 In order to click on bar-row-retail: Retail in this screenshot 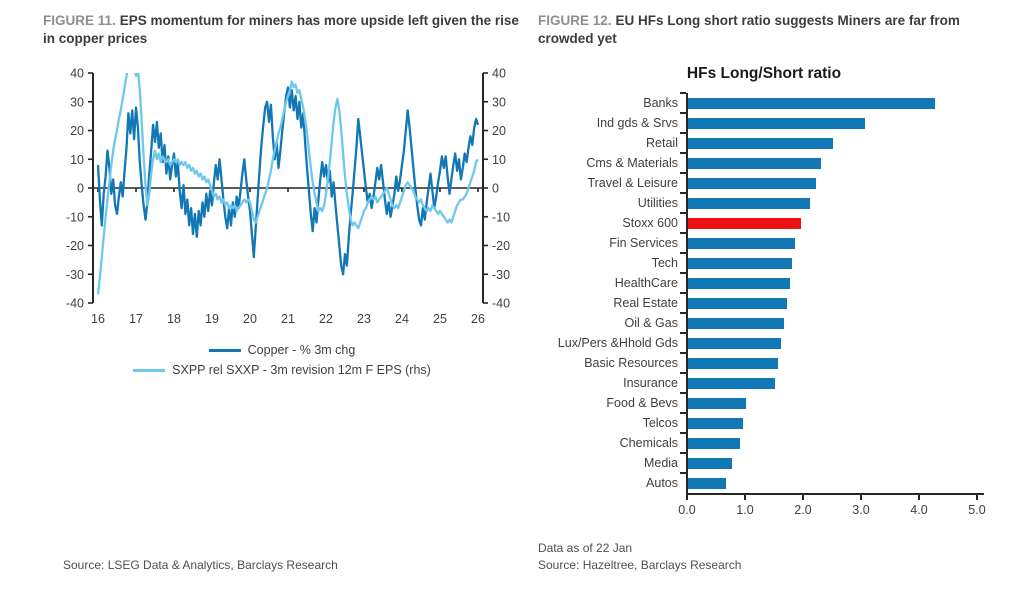, I will do `click(764, 143)`.